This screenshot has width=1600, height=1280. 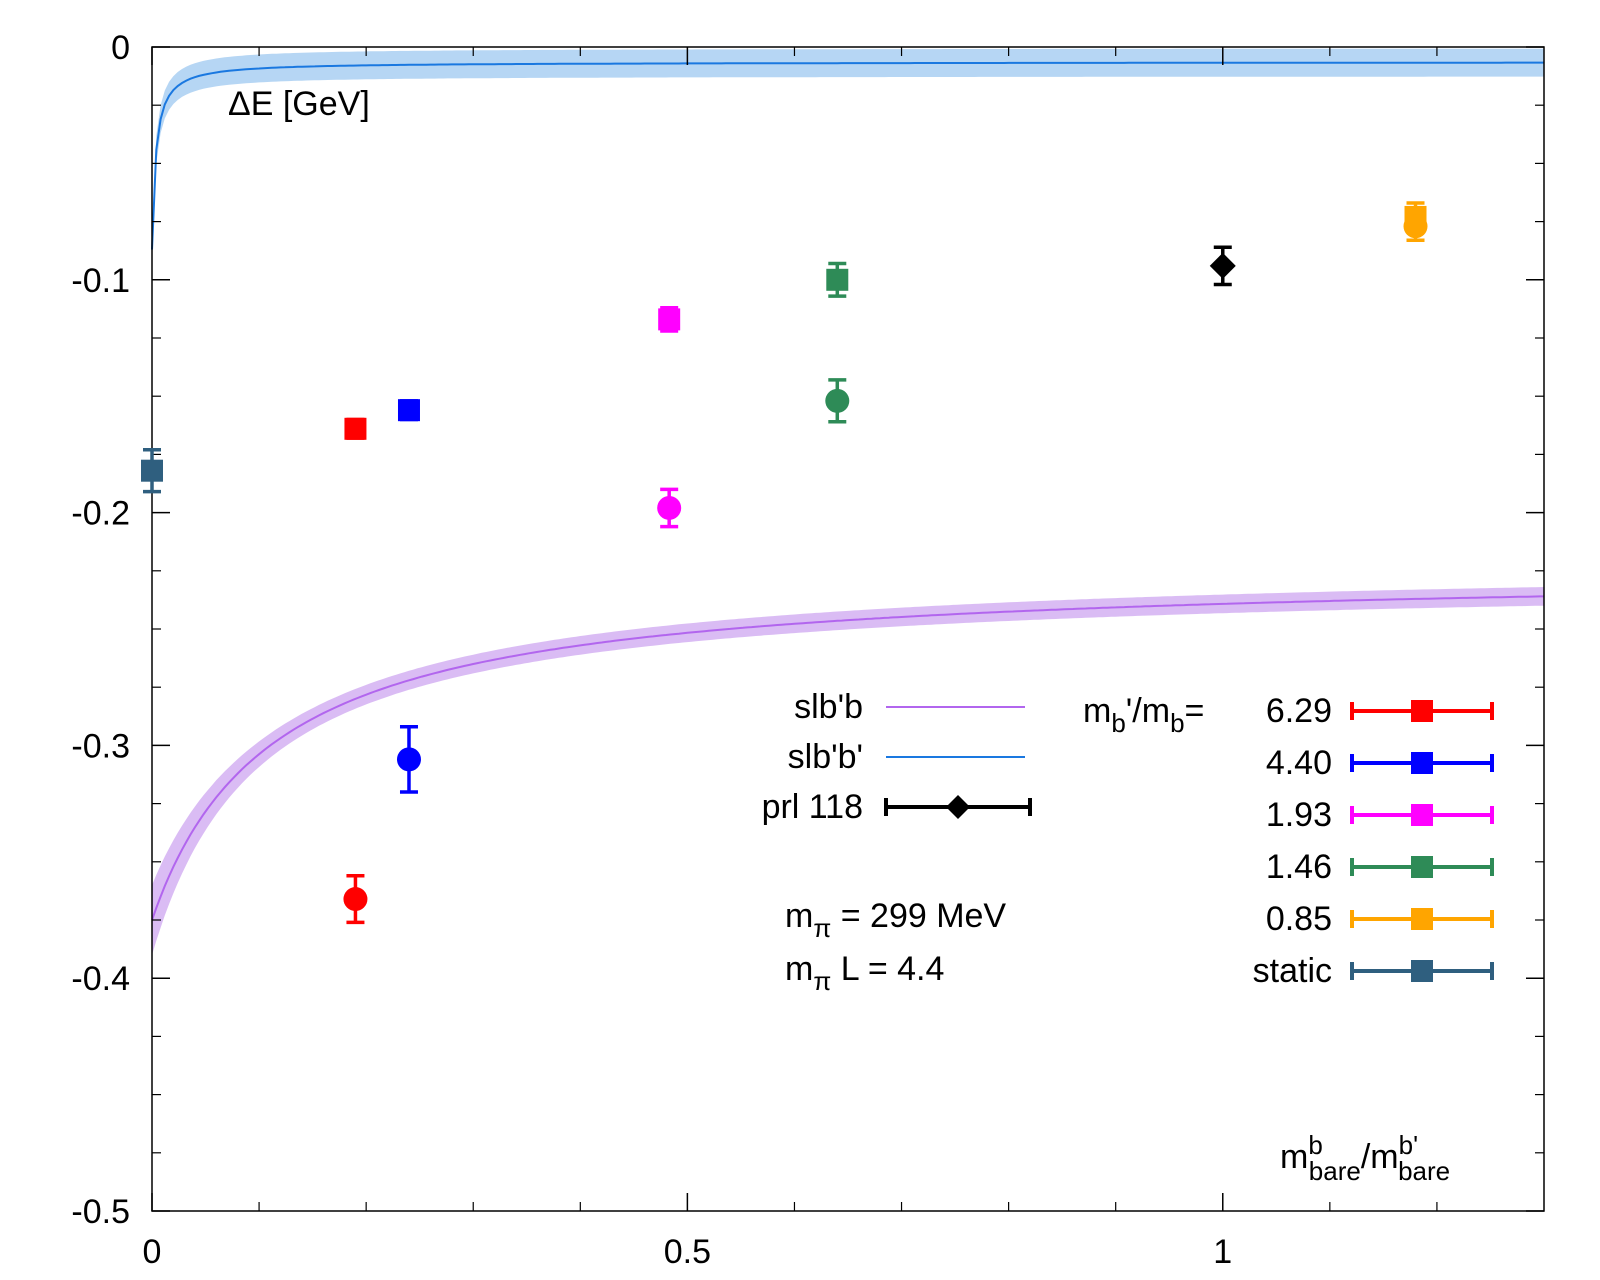 What do you see at coordinates (687, 1252) in the screenshot?
I see `x-tick-label: 0.5` at bounding box center [687, 1252].